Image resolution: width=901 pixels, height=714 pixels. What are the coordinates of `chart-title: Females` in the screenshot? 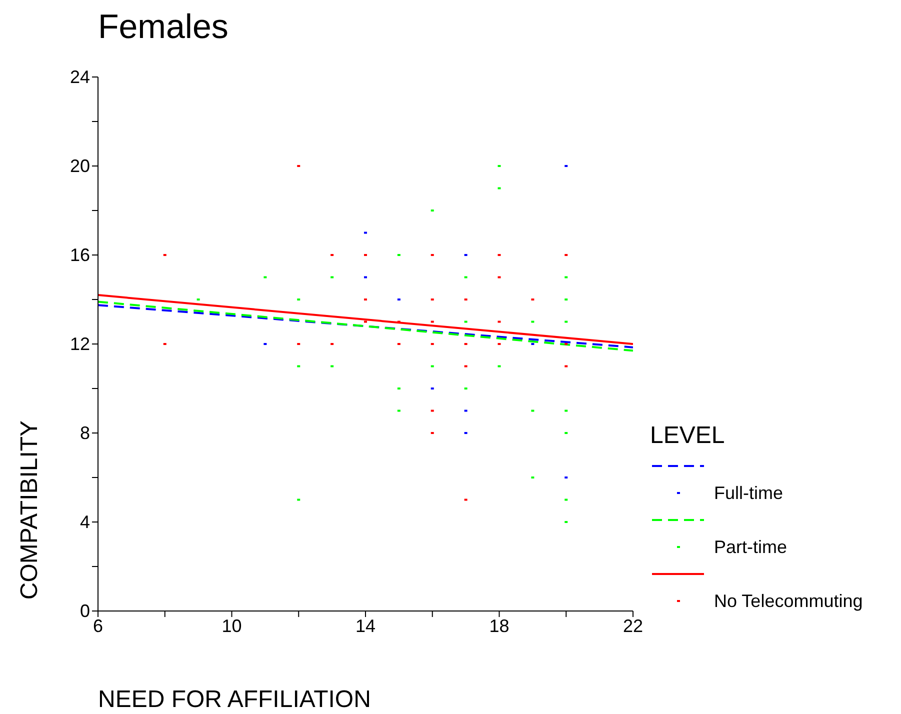 It's located at (163, 27).